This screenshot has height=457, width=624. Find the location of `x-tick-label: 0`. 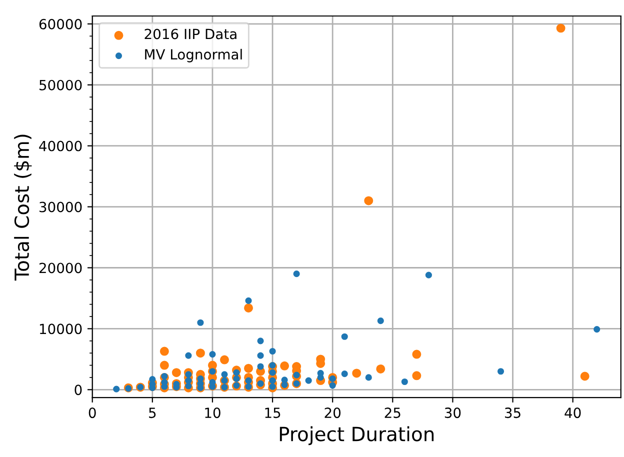

x-tick-label: 0 is located at coordinates (92, 413).